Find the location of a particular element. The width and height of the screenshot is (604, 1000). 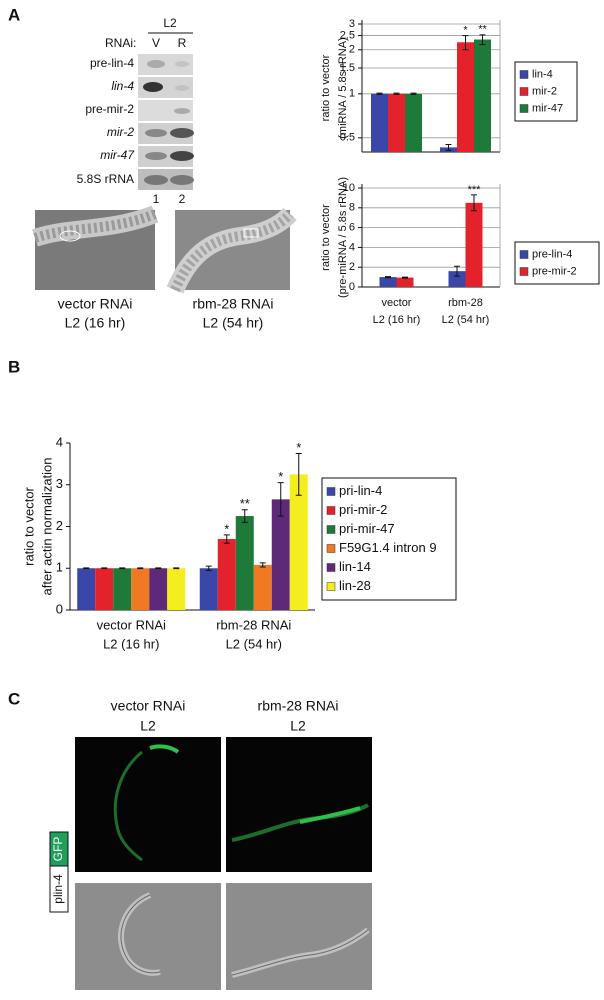

reporter-label: GFP is located at coordinates (58, 849).